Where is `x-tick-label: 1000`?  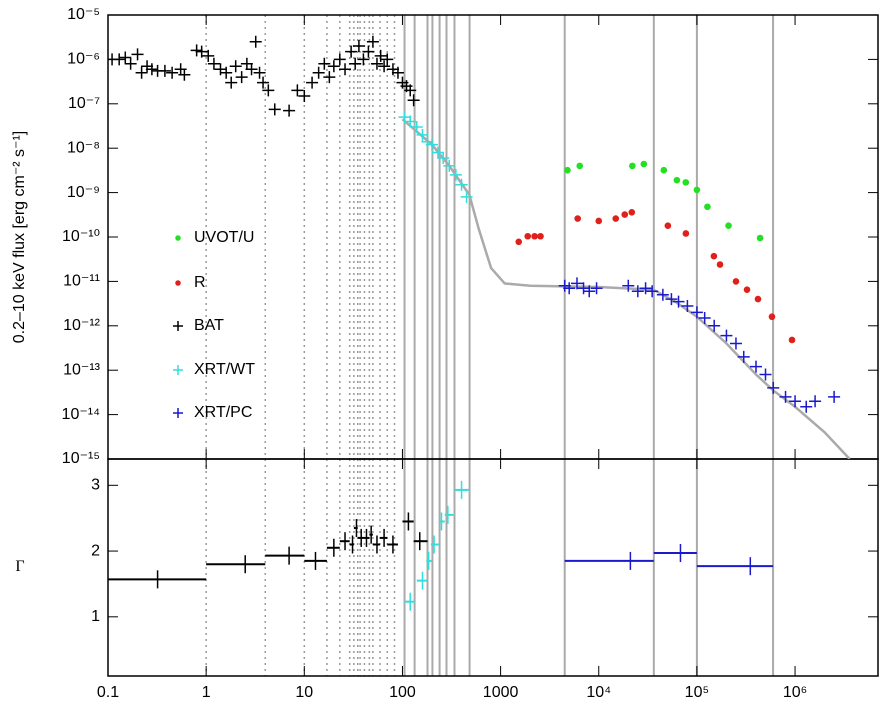
x-tick-label: 1000 is located at coordinates (501, 692).